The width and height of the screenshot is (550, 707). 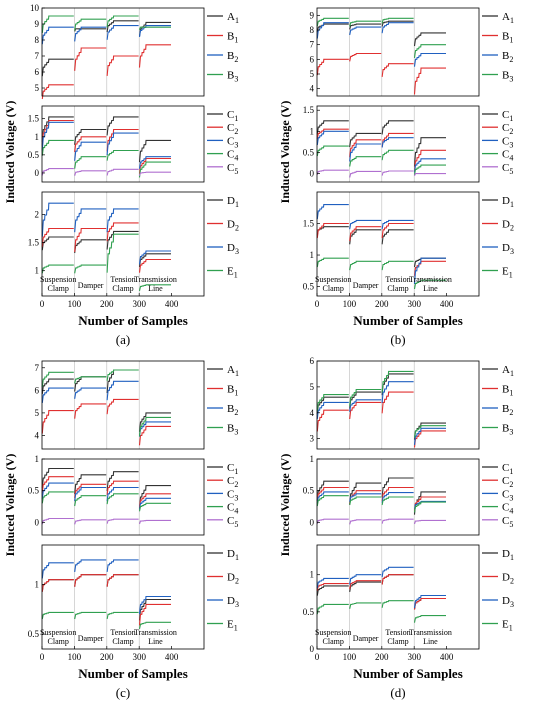 I want to click on x-tick-label: 200, so click(x=107, y=657).